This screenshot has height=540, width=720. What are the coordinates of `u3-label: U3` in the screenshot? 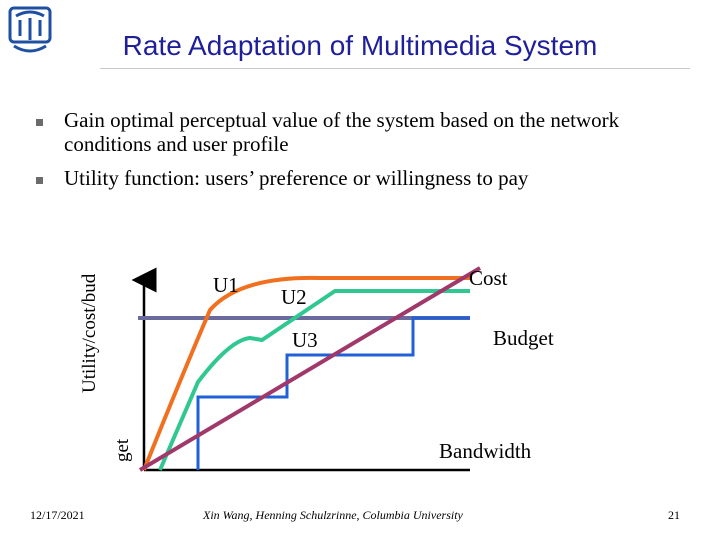 It's located at (305, 340).